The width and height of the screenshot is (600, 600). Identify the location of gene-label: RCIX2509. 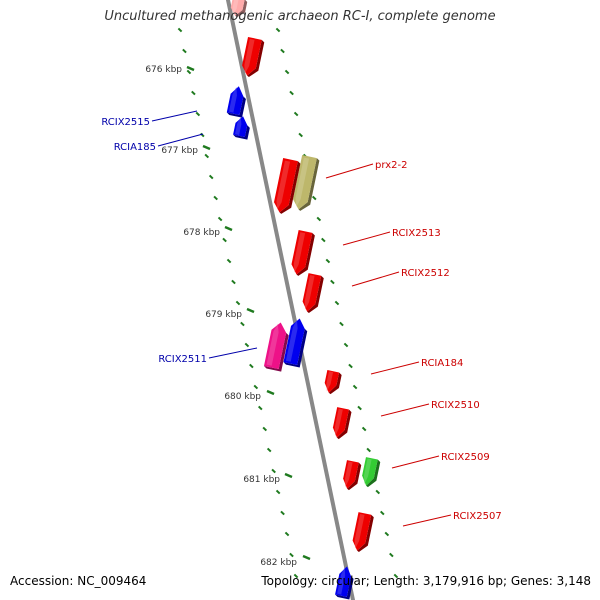
(465, 457).